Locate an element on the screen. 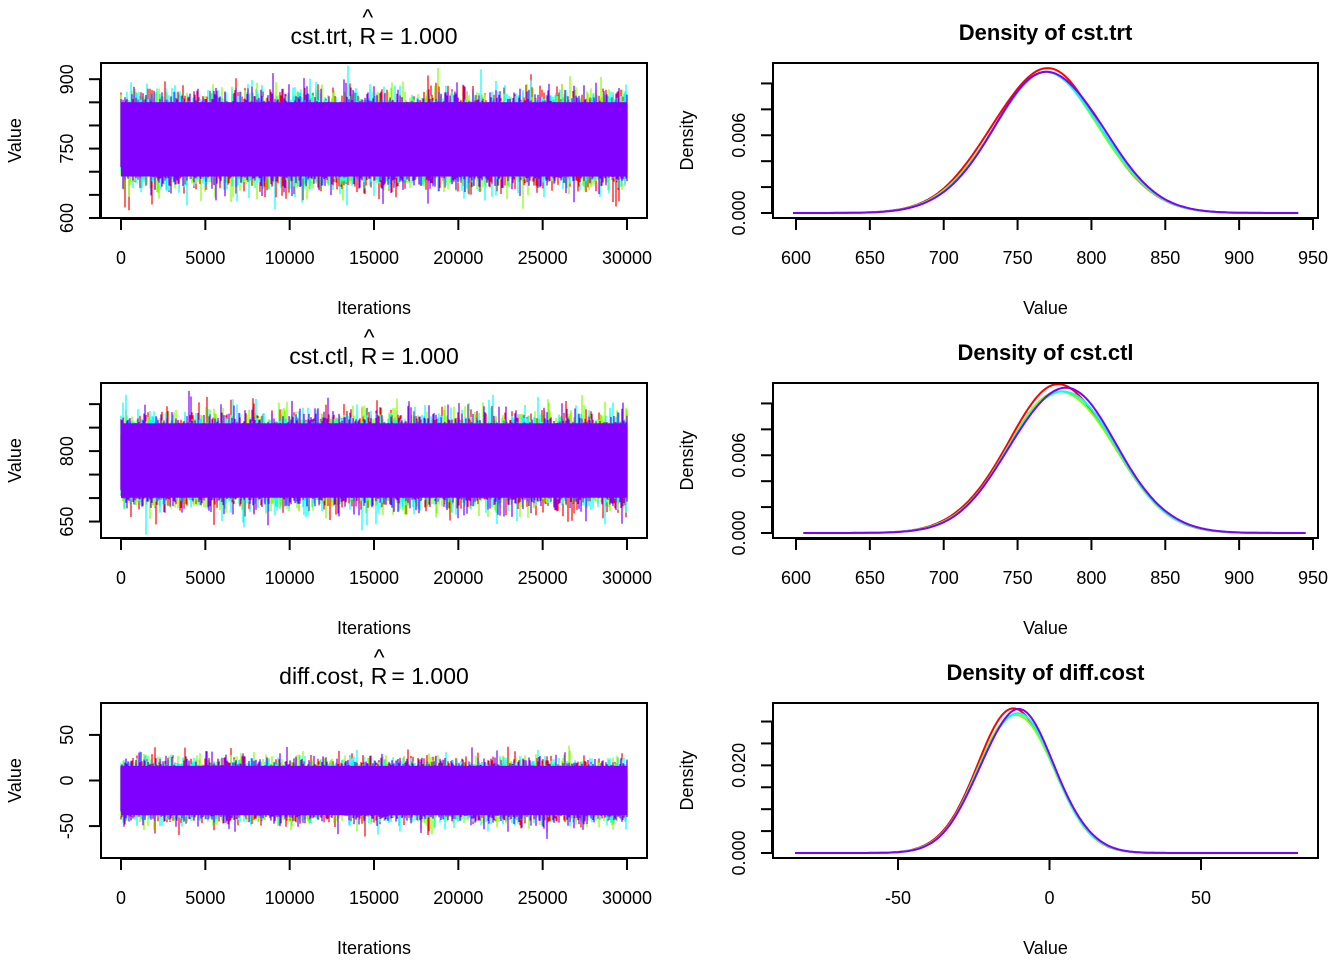 This screenshot has height=960, width=1344. density-cst-trt-y-tick-label: 0.006 is located at coordinates (739, 135).